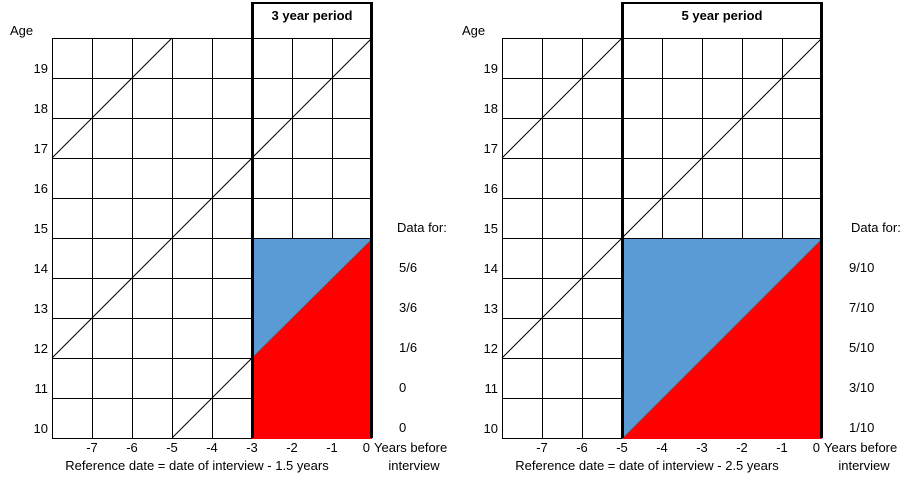  What do you see at coordinates (862, 387) in the screenshot?
I see `fraction-label: 3/10` at bounding box center [862, 387].